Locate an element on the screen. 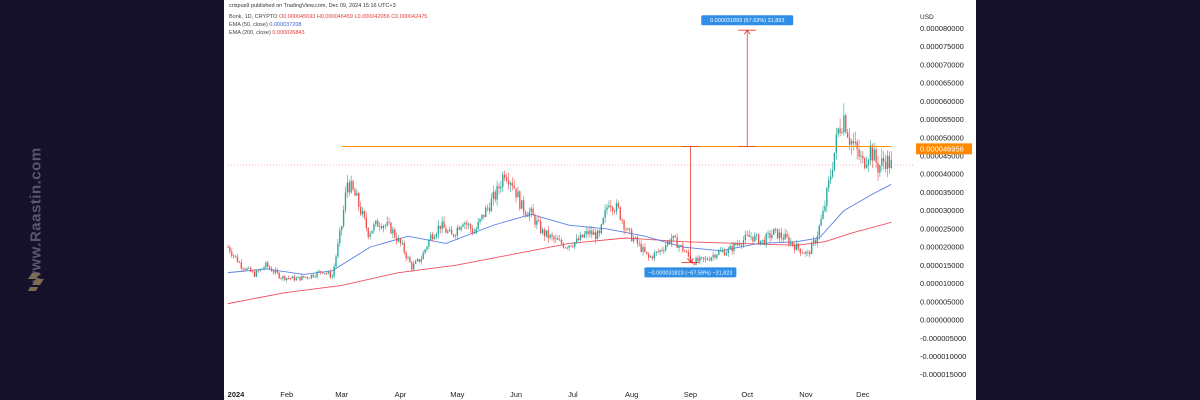  y-tick-label: 0.000065000 is located at coordinates (942, 83).